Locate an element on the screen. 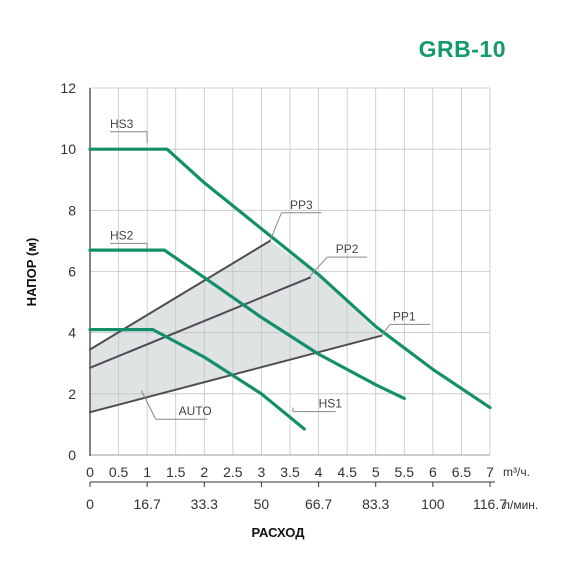 The height and width of the screenshot is (570, 570). x-unit-lmin: л/мин. is located at coordinates (520, 505).